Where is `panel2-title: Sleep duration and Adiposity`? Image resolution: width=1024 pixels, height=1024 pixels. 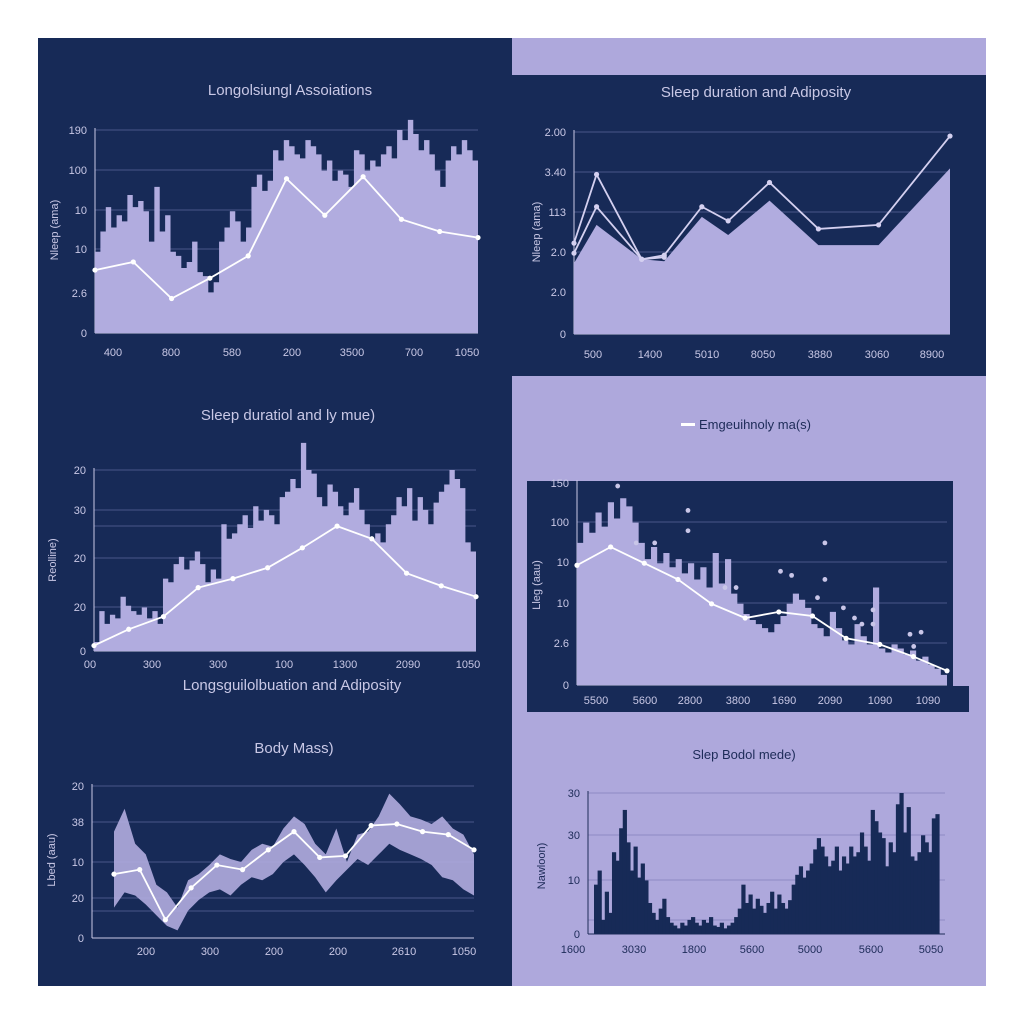 panel2-title: Sleep duration and Adiposity is located at coordinates (756, 92).